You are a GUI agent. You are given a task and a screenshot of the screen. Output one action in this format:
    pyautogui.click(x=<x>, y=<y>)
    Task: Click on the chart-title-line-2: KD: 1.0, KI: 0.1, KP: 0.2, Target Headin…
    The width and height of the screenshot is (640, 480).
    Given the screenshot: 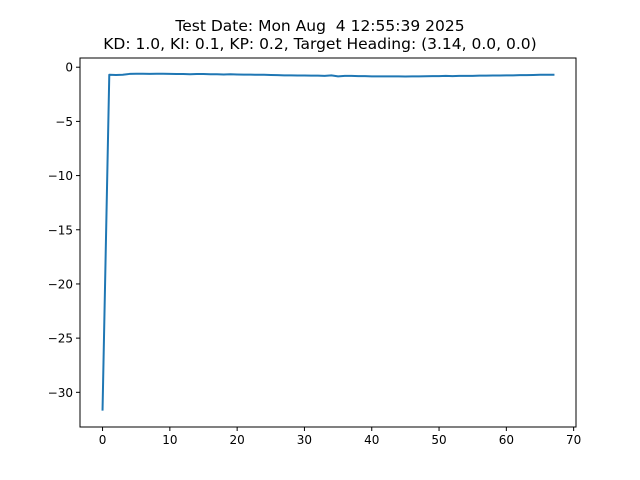 What is the action you would take?
    pyautogui.click(x=320, y=44)
    